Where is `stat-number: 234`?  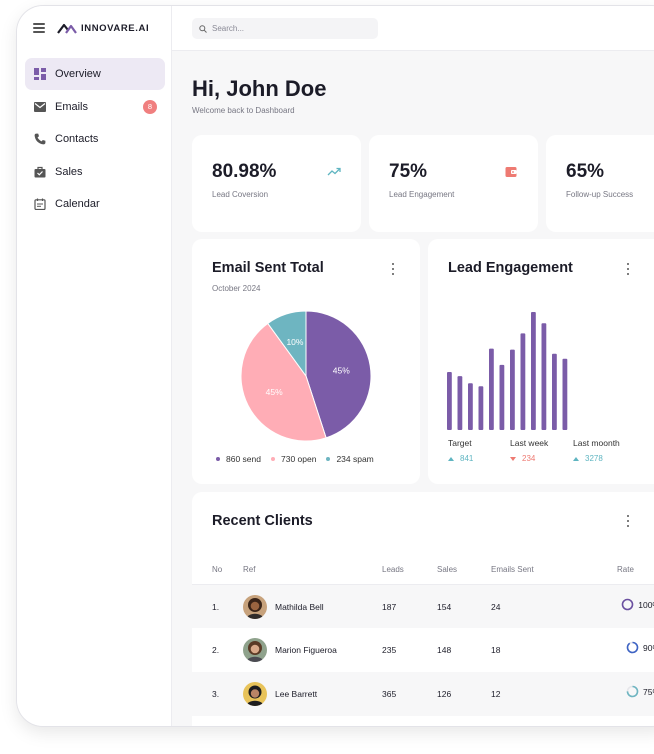 stat-number: 234 is located at coordinates (529, 458).